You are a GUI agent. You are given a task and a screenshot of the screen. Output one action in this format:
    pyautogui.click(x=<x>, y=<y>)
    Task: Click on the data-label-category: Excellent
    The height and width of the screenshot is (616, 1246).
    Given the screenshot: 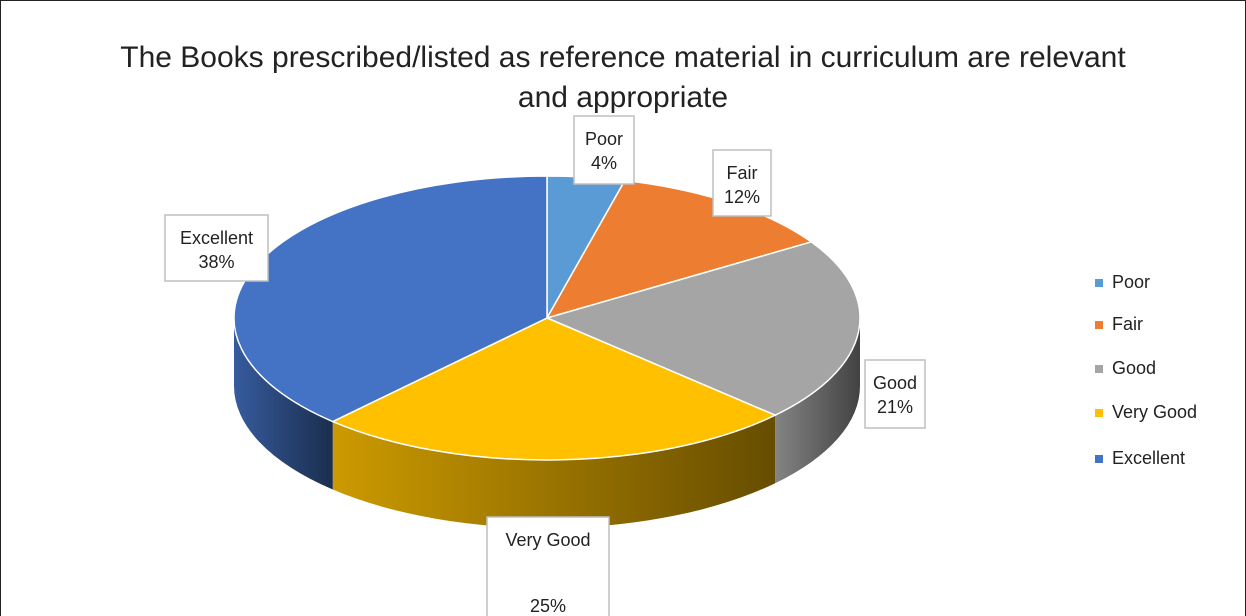 What is the action you would take?
    pyautogui.click(x=216, y=238)
    